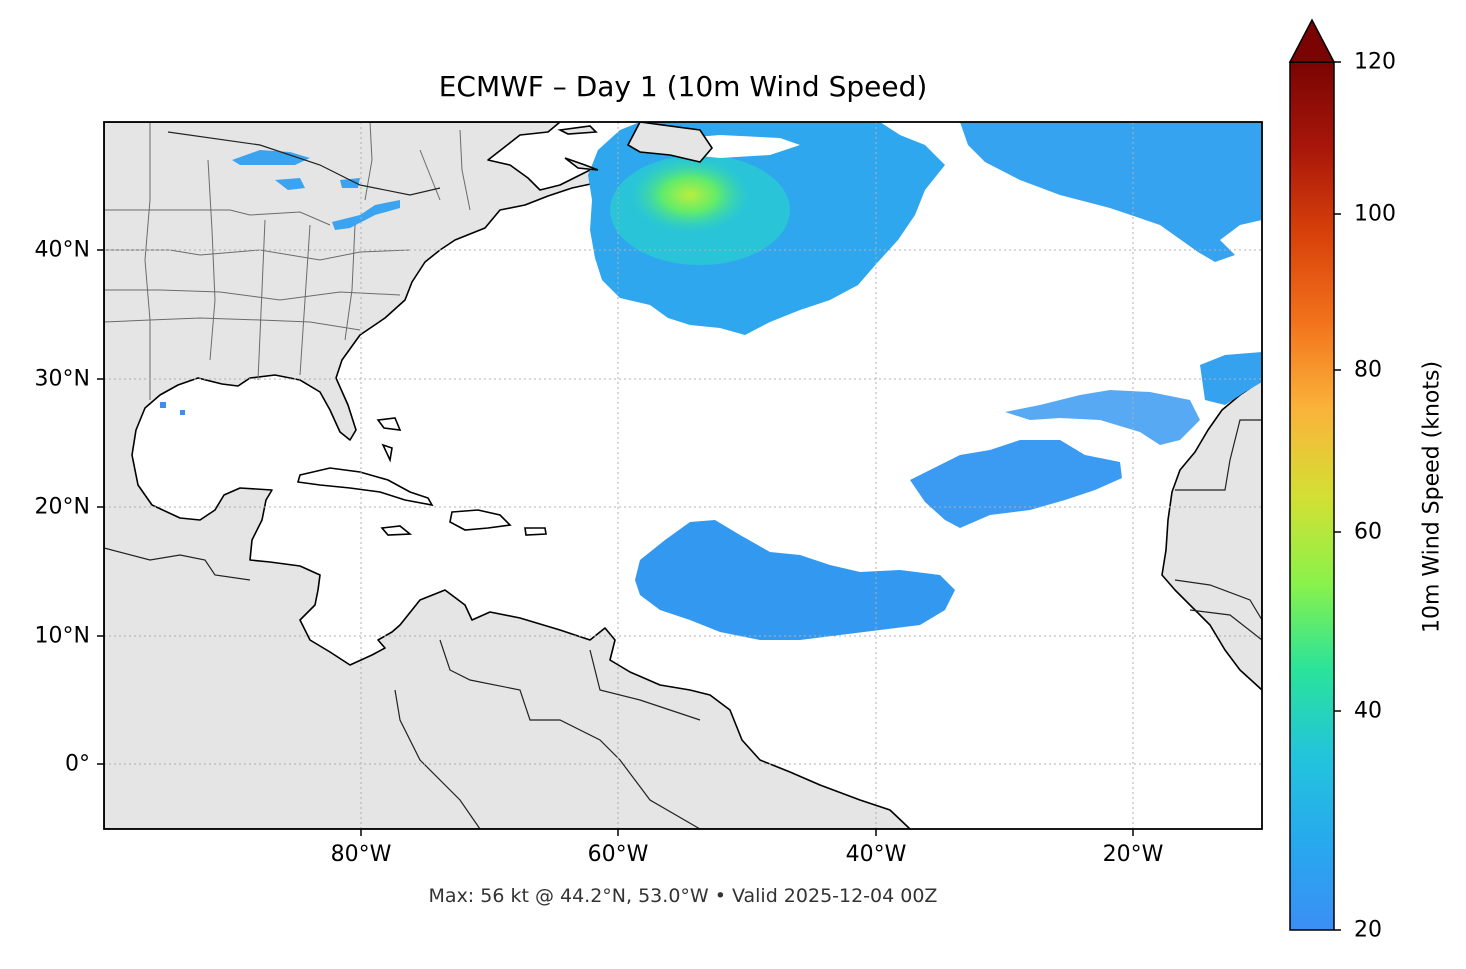  What do you see at coordinates (361, 854) in the screenshot?
I see `x-tick-label: 80°W` at bounding box center [361, 854].